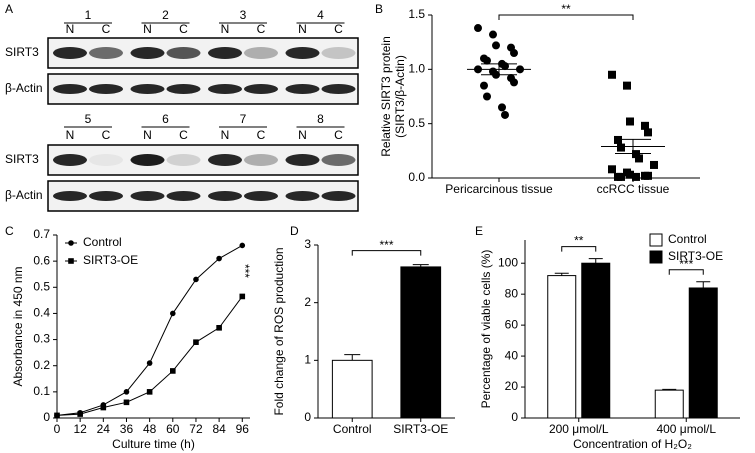 The width and height of the screenshot is (755, 453). What do you see at coordinates (88, 15) in the screenshot?
I see `lane-group-number: 1` at bounding box center [88, 15].